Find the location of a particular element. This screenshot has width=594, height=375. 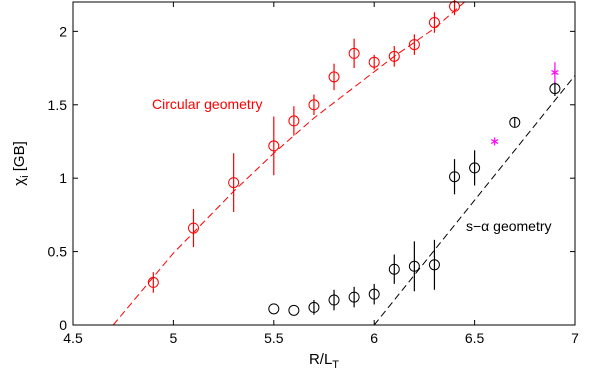

y-tick-label: 1.5 is located at coordinates (58, 105).